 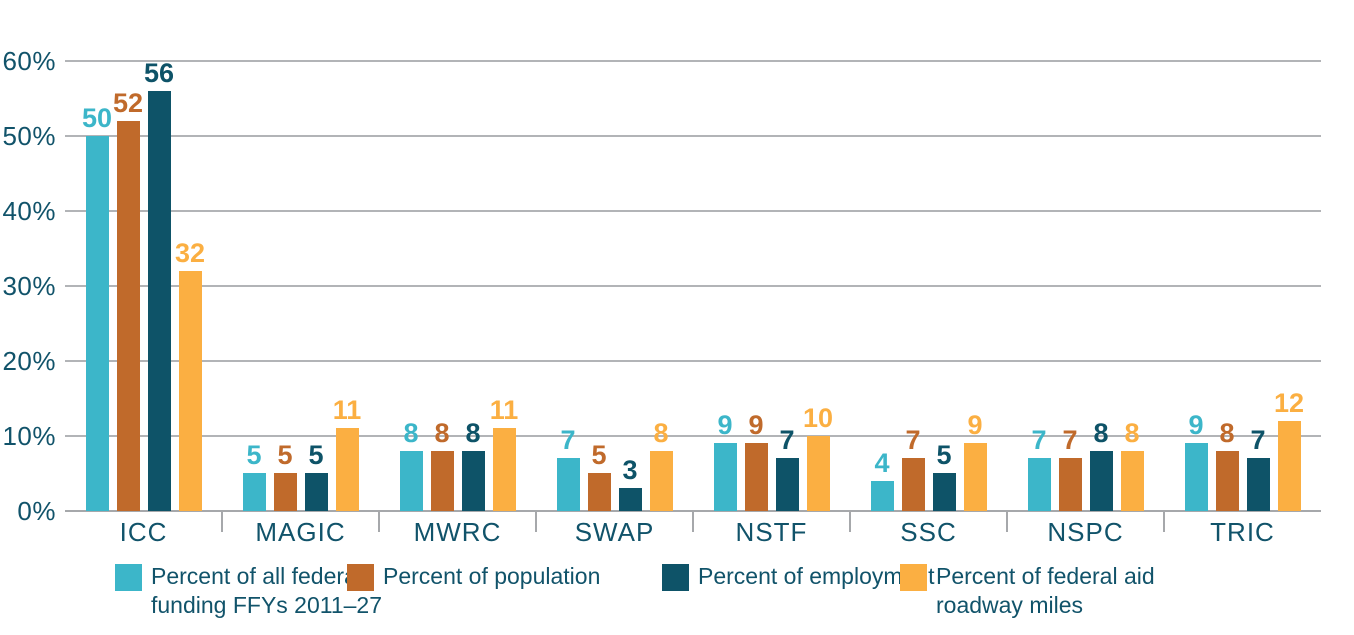 I want to click on x-axis-category-label: ICC, so click(x=143, y=532).